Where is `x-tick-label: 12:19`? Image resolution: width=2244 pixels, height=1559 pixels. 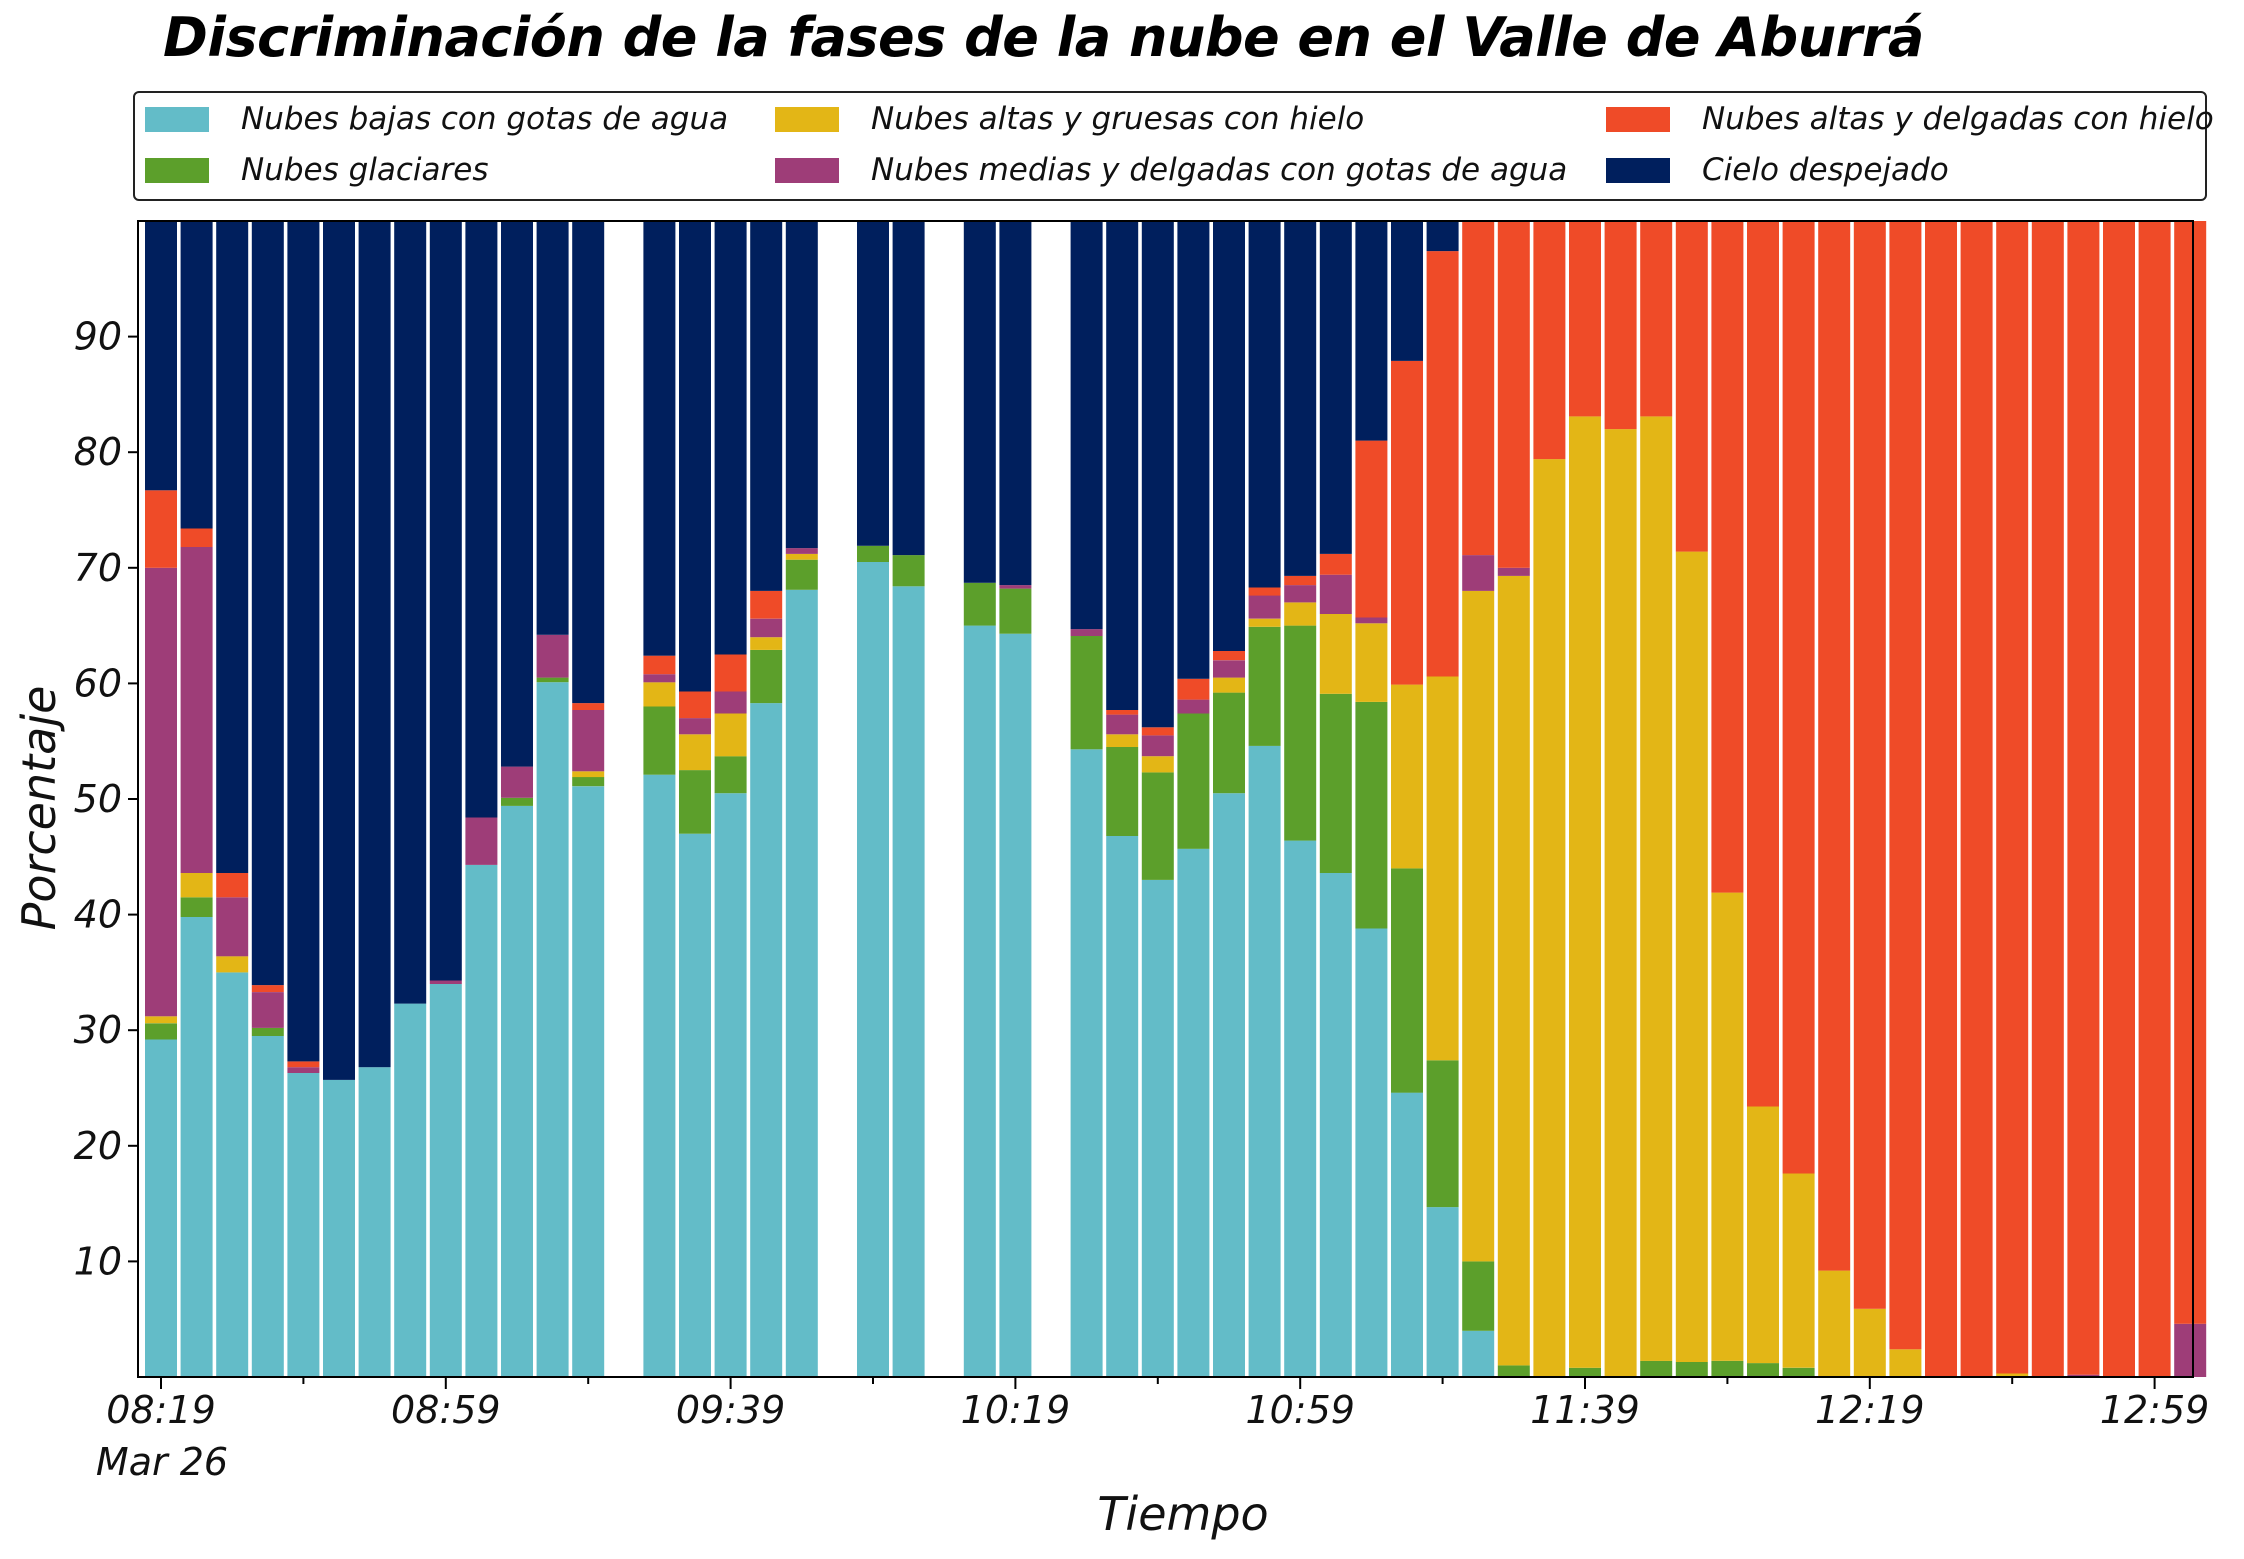
x-tick-label: 12:19 is located at coordinates (1870, 1410).